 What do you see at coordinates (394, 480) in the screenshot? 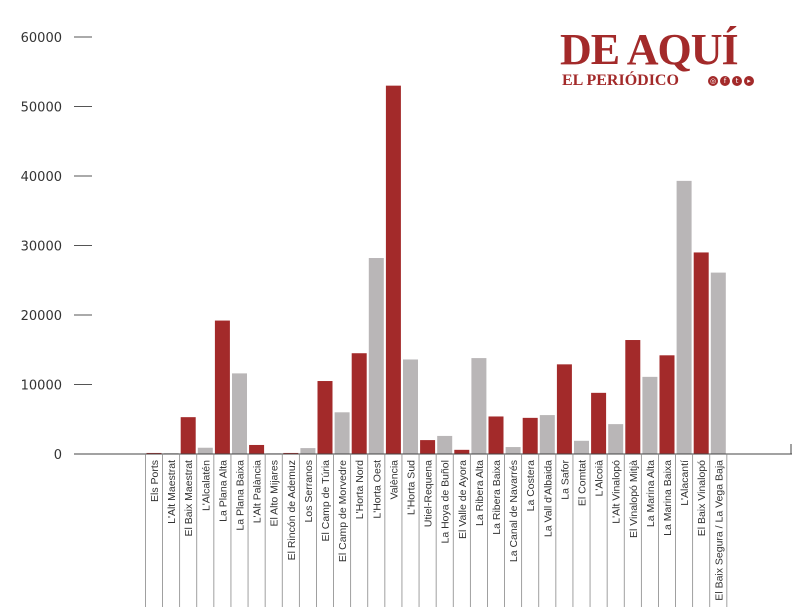
I see `x-tick-label: València` at bounding box center [394, 480].